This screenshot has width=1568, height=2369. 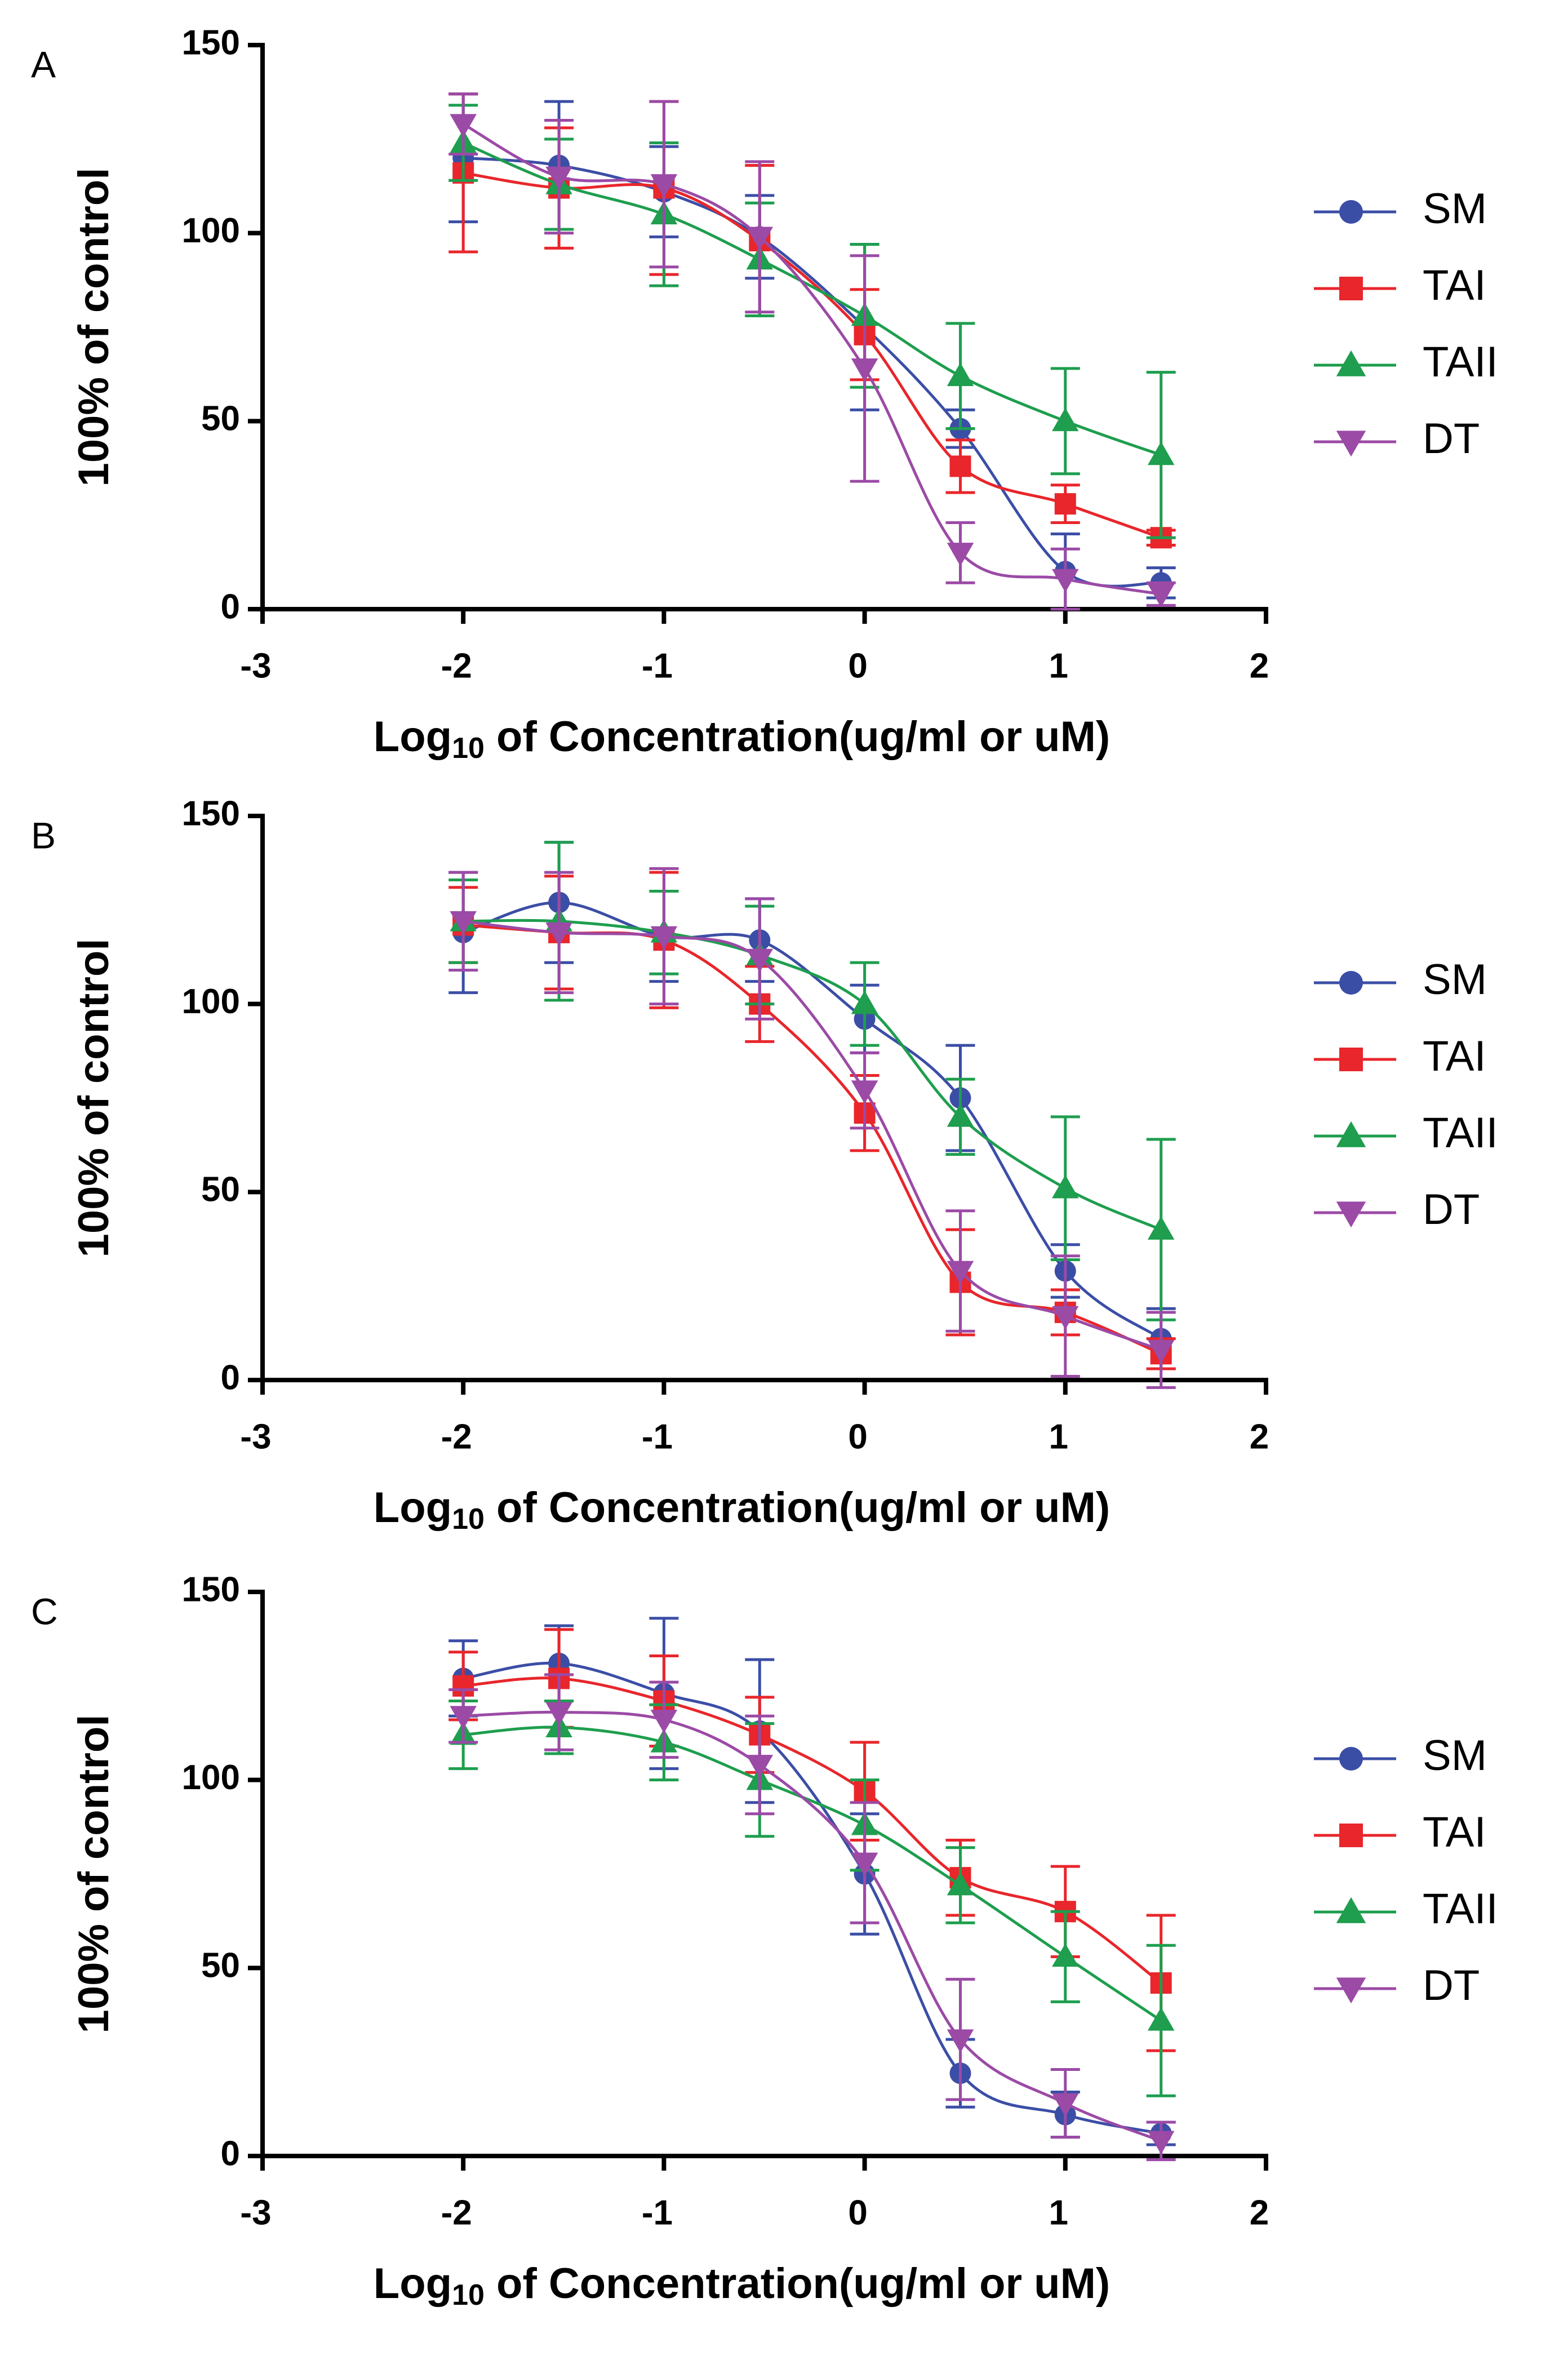 I want to click on panel-label: C, so click(x=44, y=1611).